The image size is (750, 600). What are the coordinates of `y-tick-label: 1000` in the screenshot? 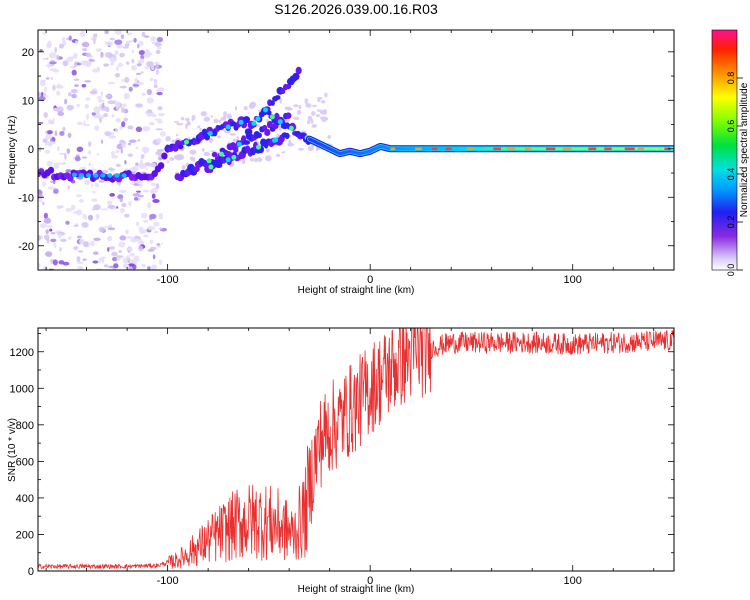 It's located at (22, 389).